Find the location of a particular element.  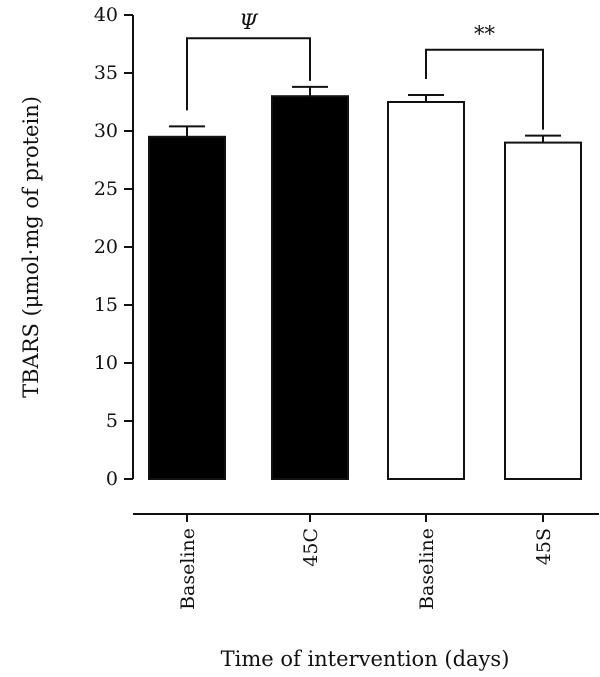

category-labels: Baseline 45C Baseline 45S is located at coordinates (366, 569).